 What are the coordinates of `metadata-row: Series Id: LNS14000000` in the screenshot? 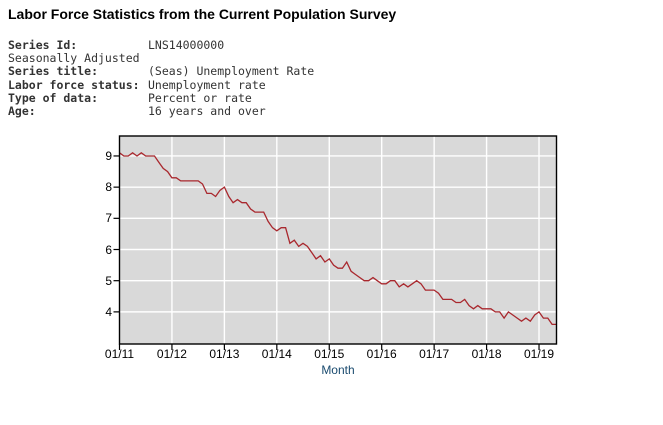 It's located at (161, 45).